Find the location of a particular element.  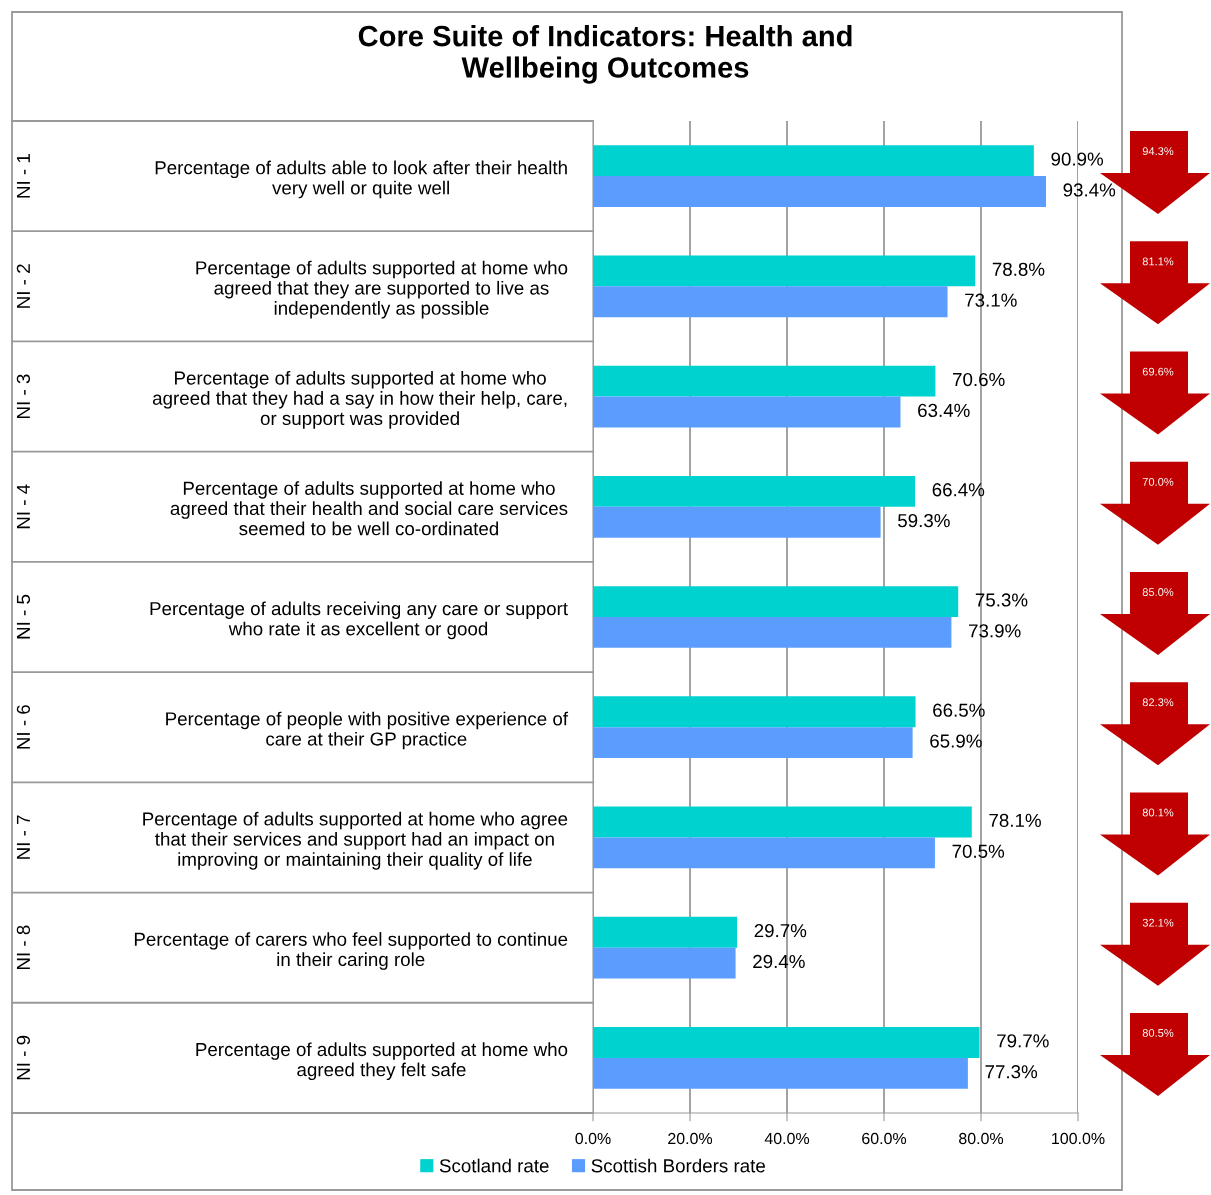

text: NI - 8 is located at coordinates (23, 947).